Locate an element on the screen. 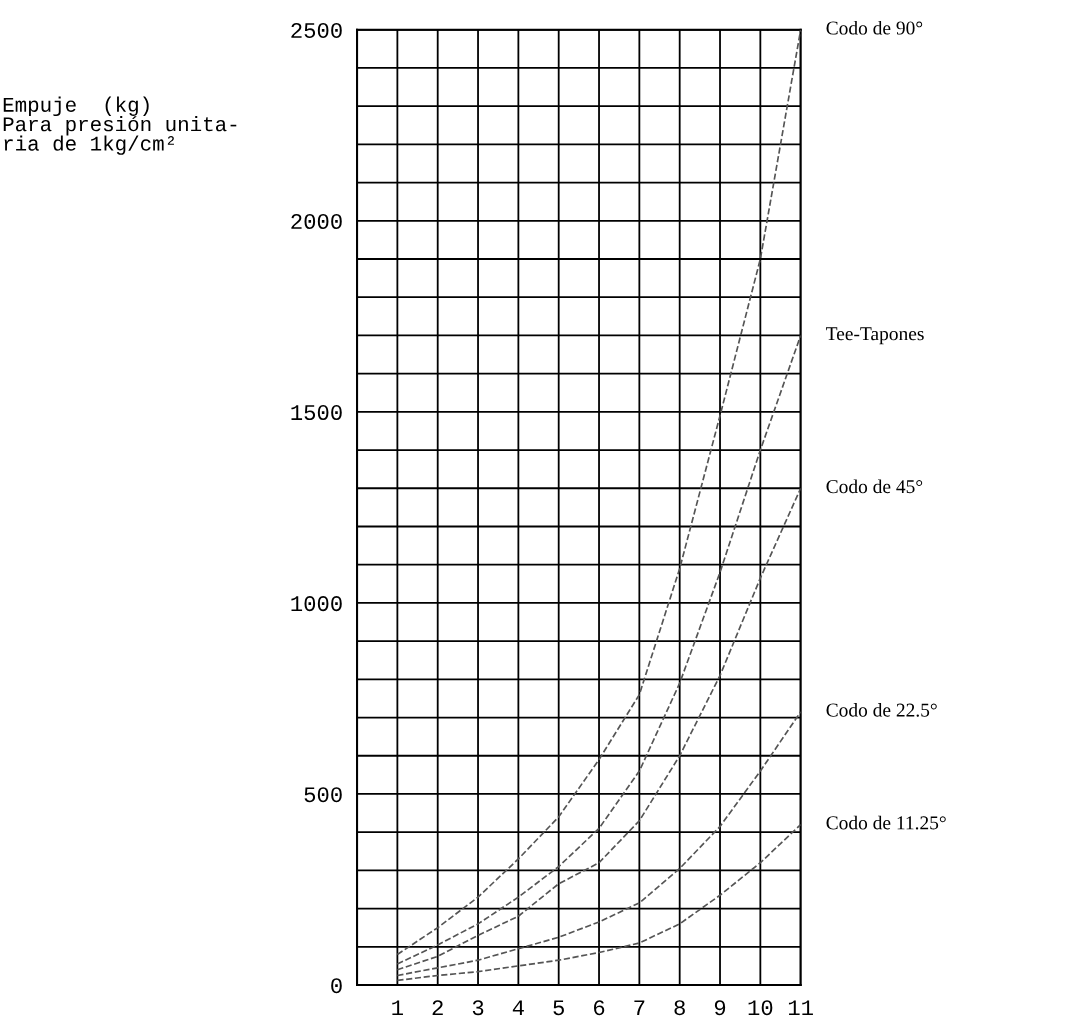 The width and height of the screenshot is (1069, 1025). y-tick-label: 2500 is located at coordinates (316, 30).